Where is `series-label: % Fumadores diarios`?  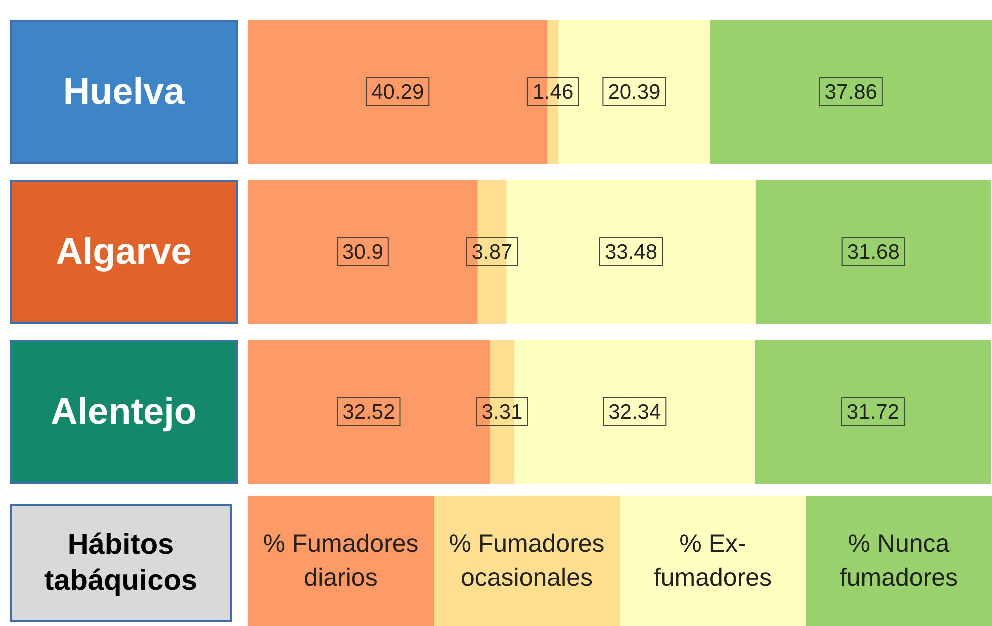 series-label: % Fumadores diarios is located at coordinates (341, 561).